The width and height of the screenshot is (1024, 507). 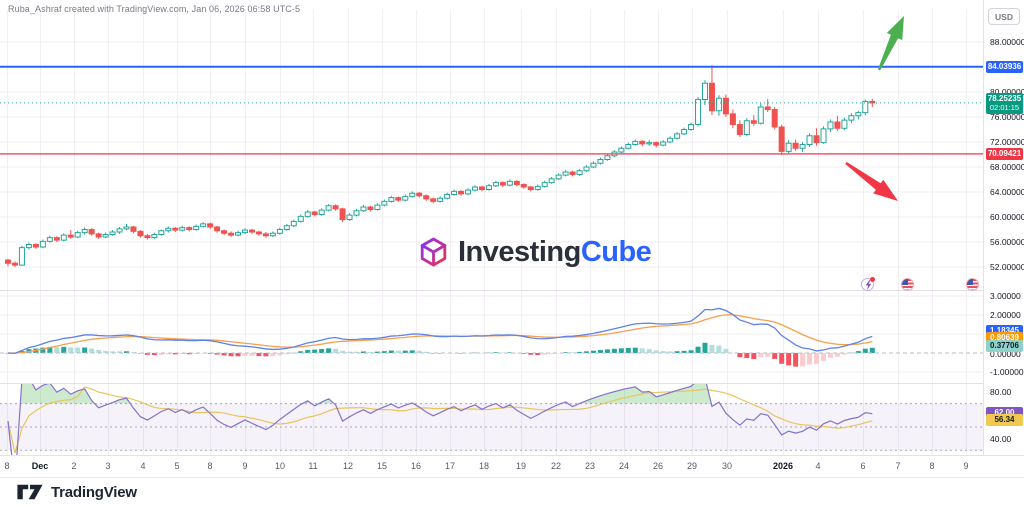 I want to click on currency-axis-button: USD, so click(x=1004, y=16).